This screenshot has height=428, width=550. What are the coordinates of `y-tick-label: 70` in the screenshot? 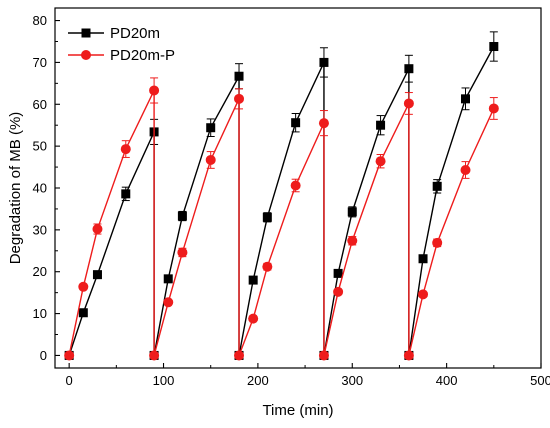 It's located at (40, 62).